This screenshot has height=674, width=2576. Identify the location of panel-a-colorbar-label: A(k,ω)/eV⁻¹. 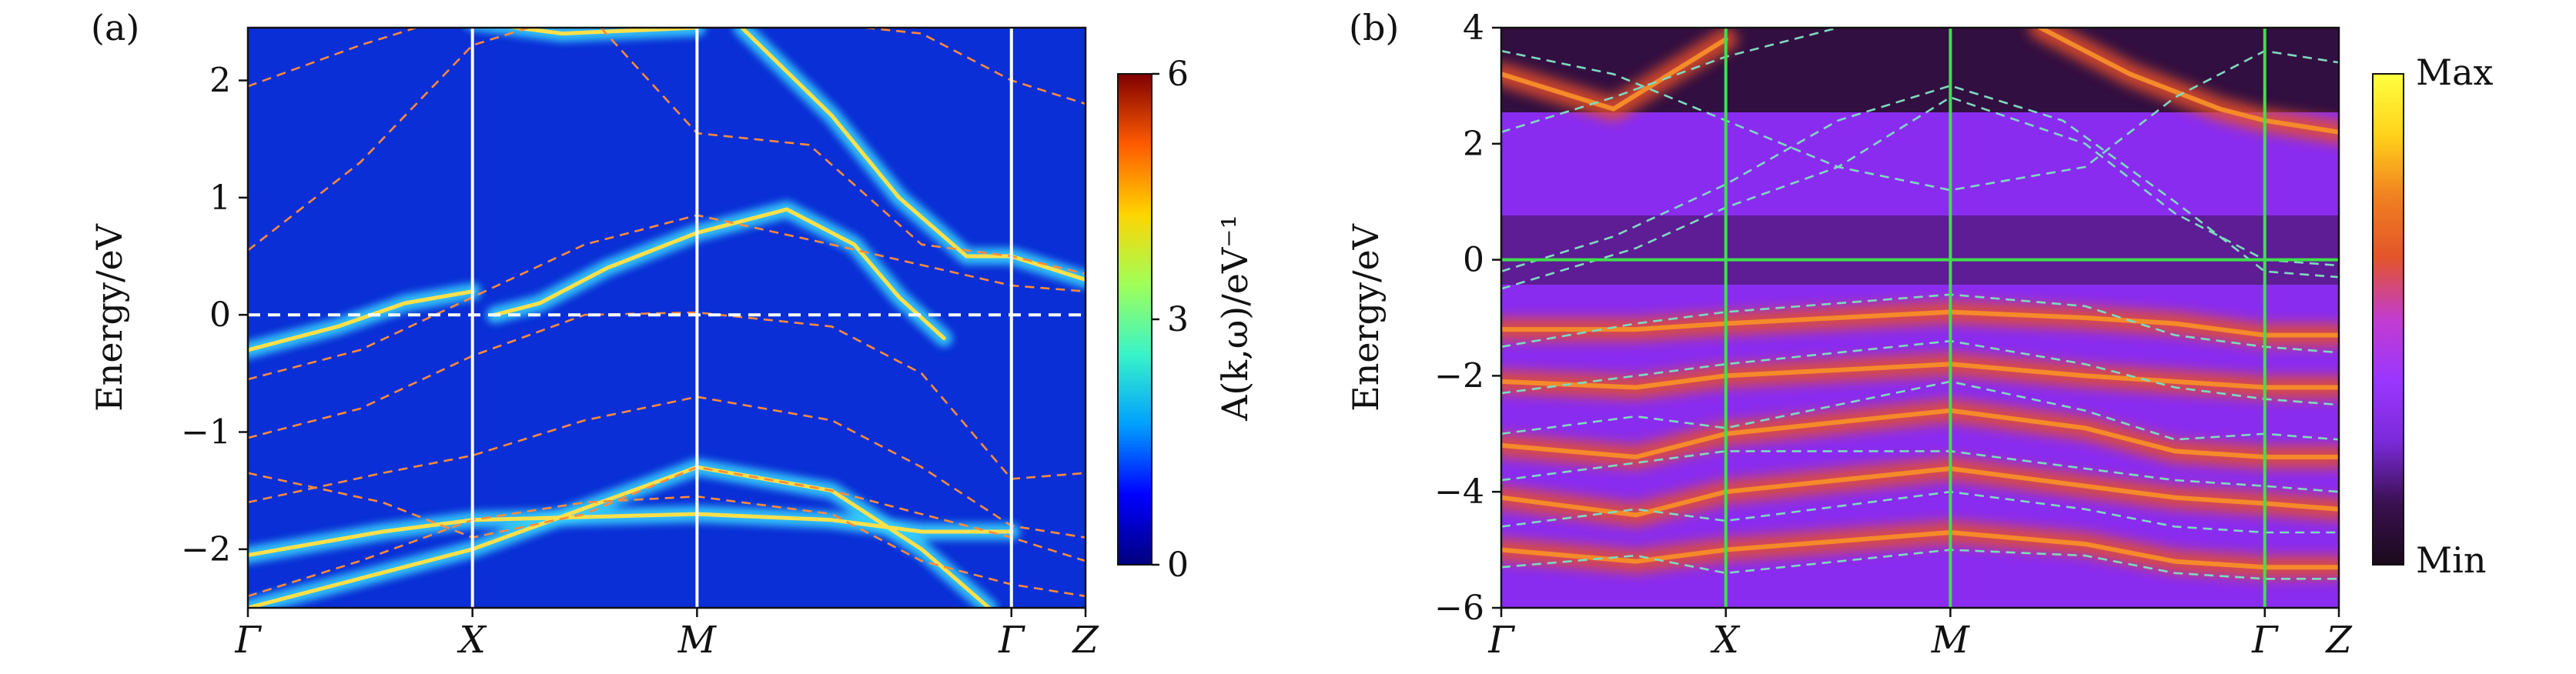
(1235, 318).